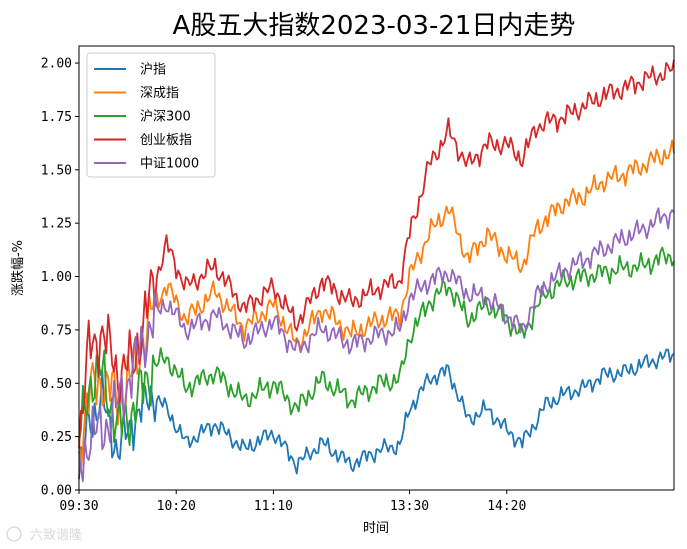 The width and height of the screenshot is (687, 549). I want to click on legend-label: 沪深300, so click(165, 117).